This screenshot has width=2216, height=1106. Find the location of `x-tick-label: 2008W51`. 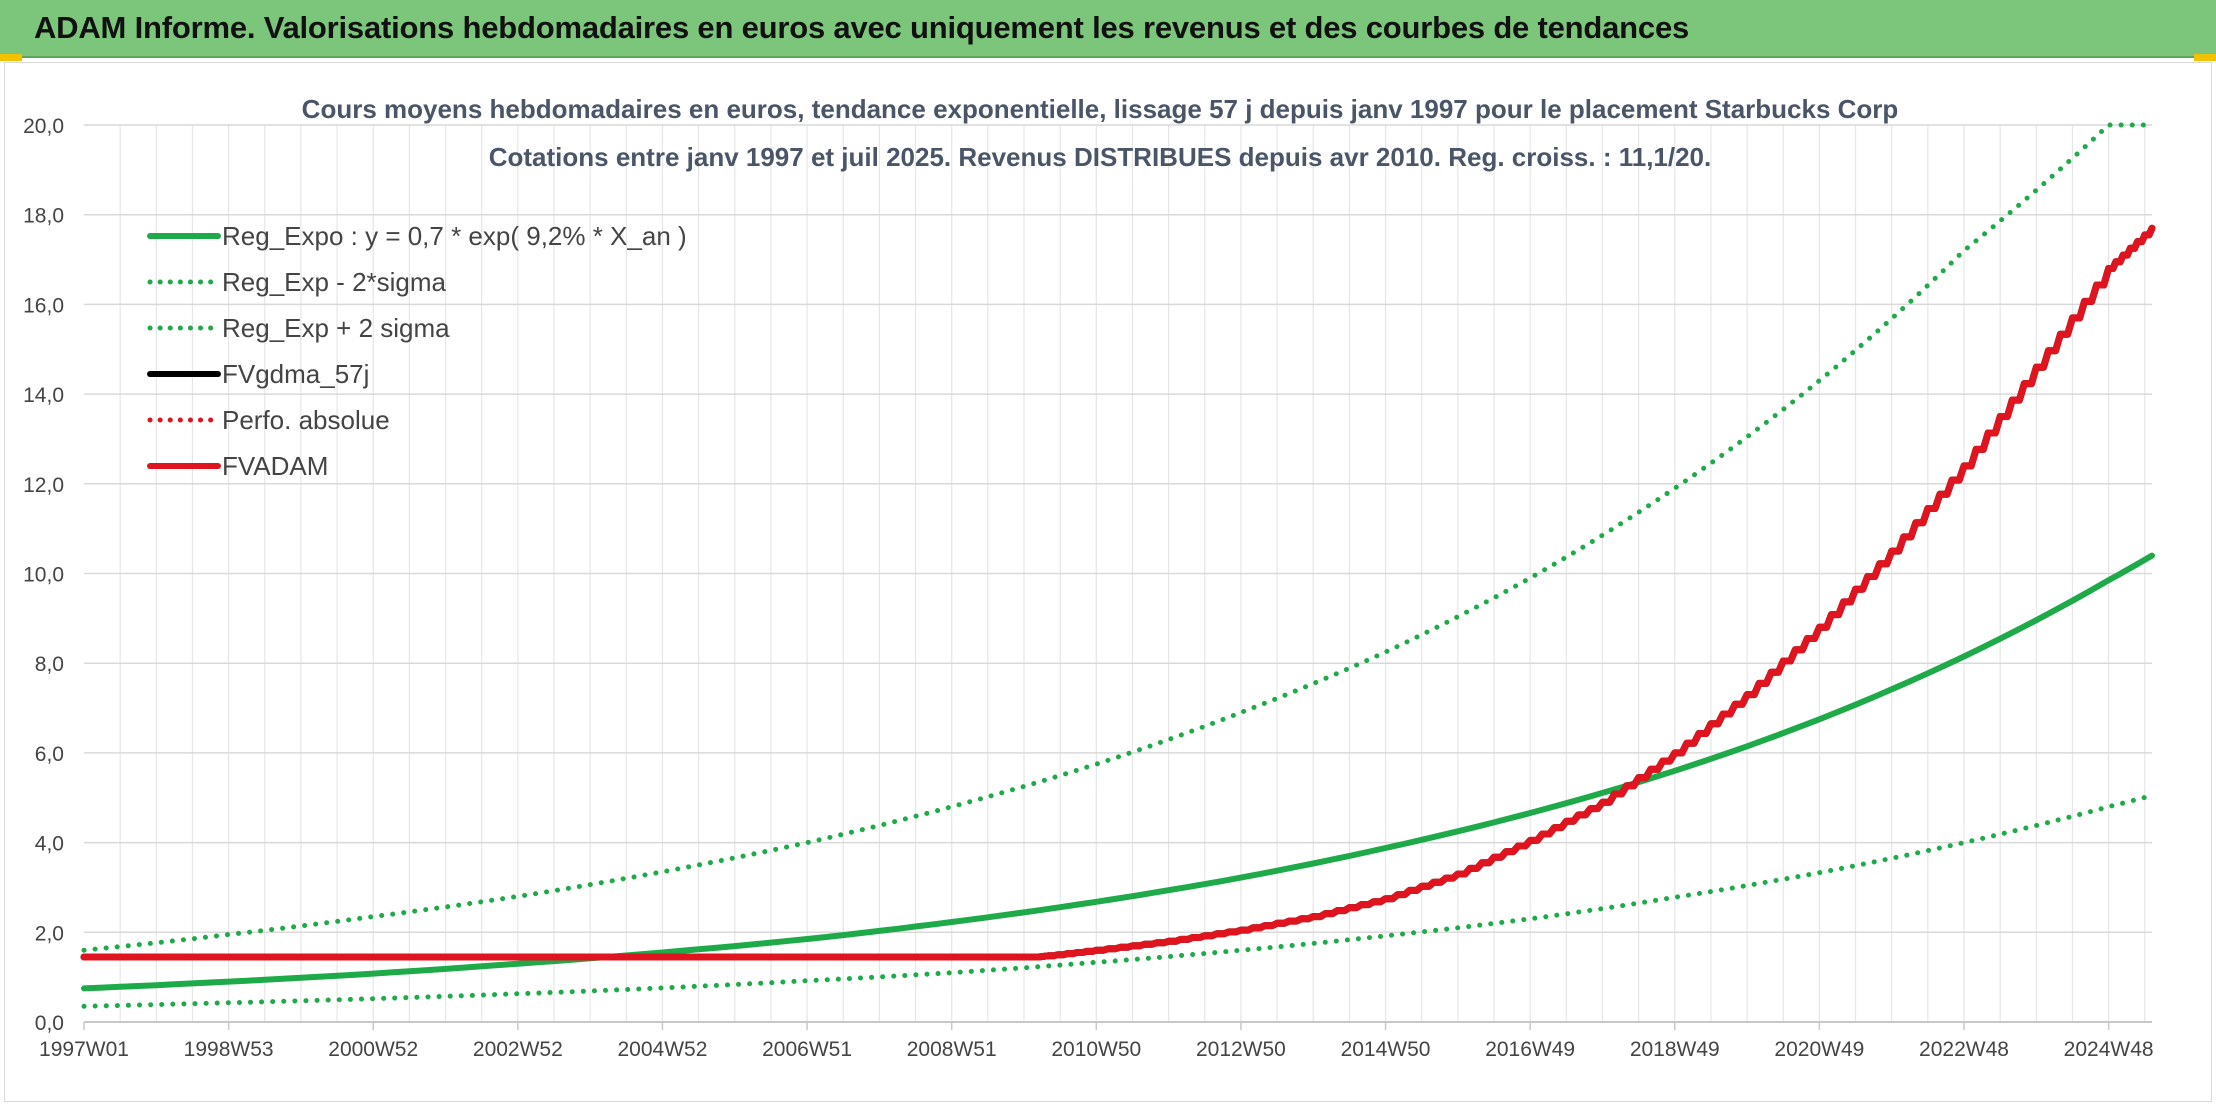

x-tick-label: 2008W51 is located at coordinates (952, 1049).